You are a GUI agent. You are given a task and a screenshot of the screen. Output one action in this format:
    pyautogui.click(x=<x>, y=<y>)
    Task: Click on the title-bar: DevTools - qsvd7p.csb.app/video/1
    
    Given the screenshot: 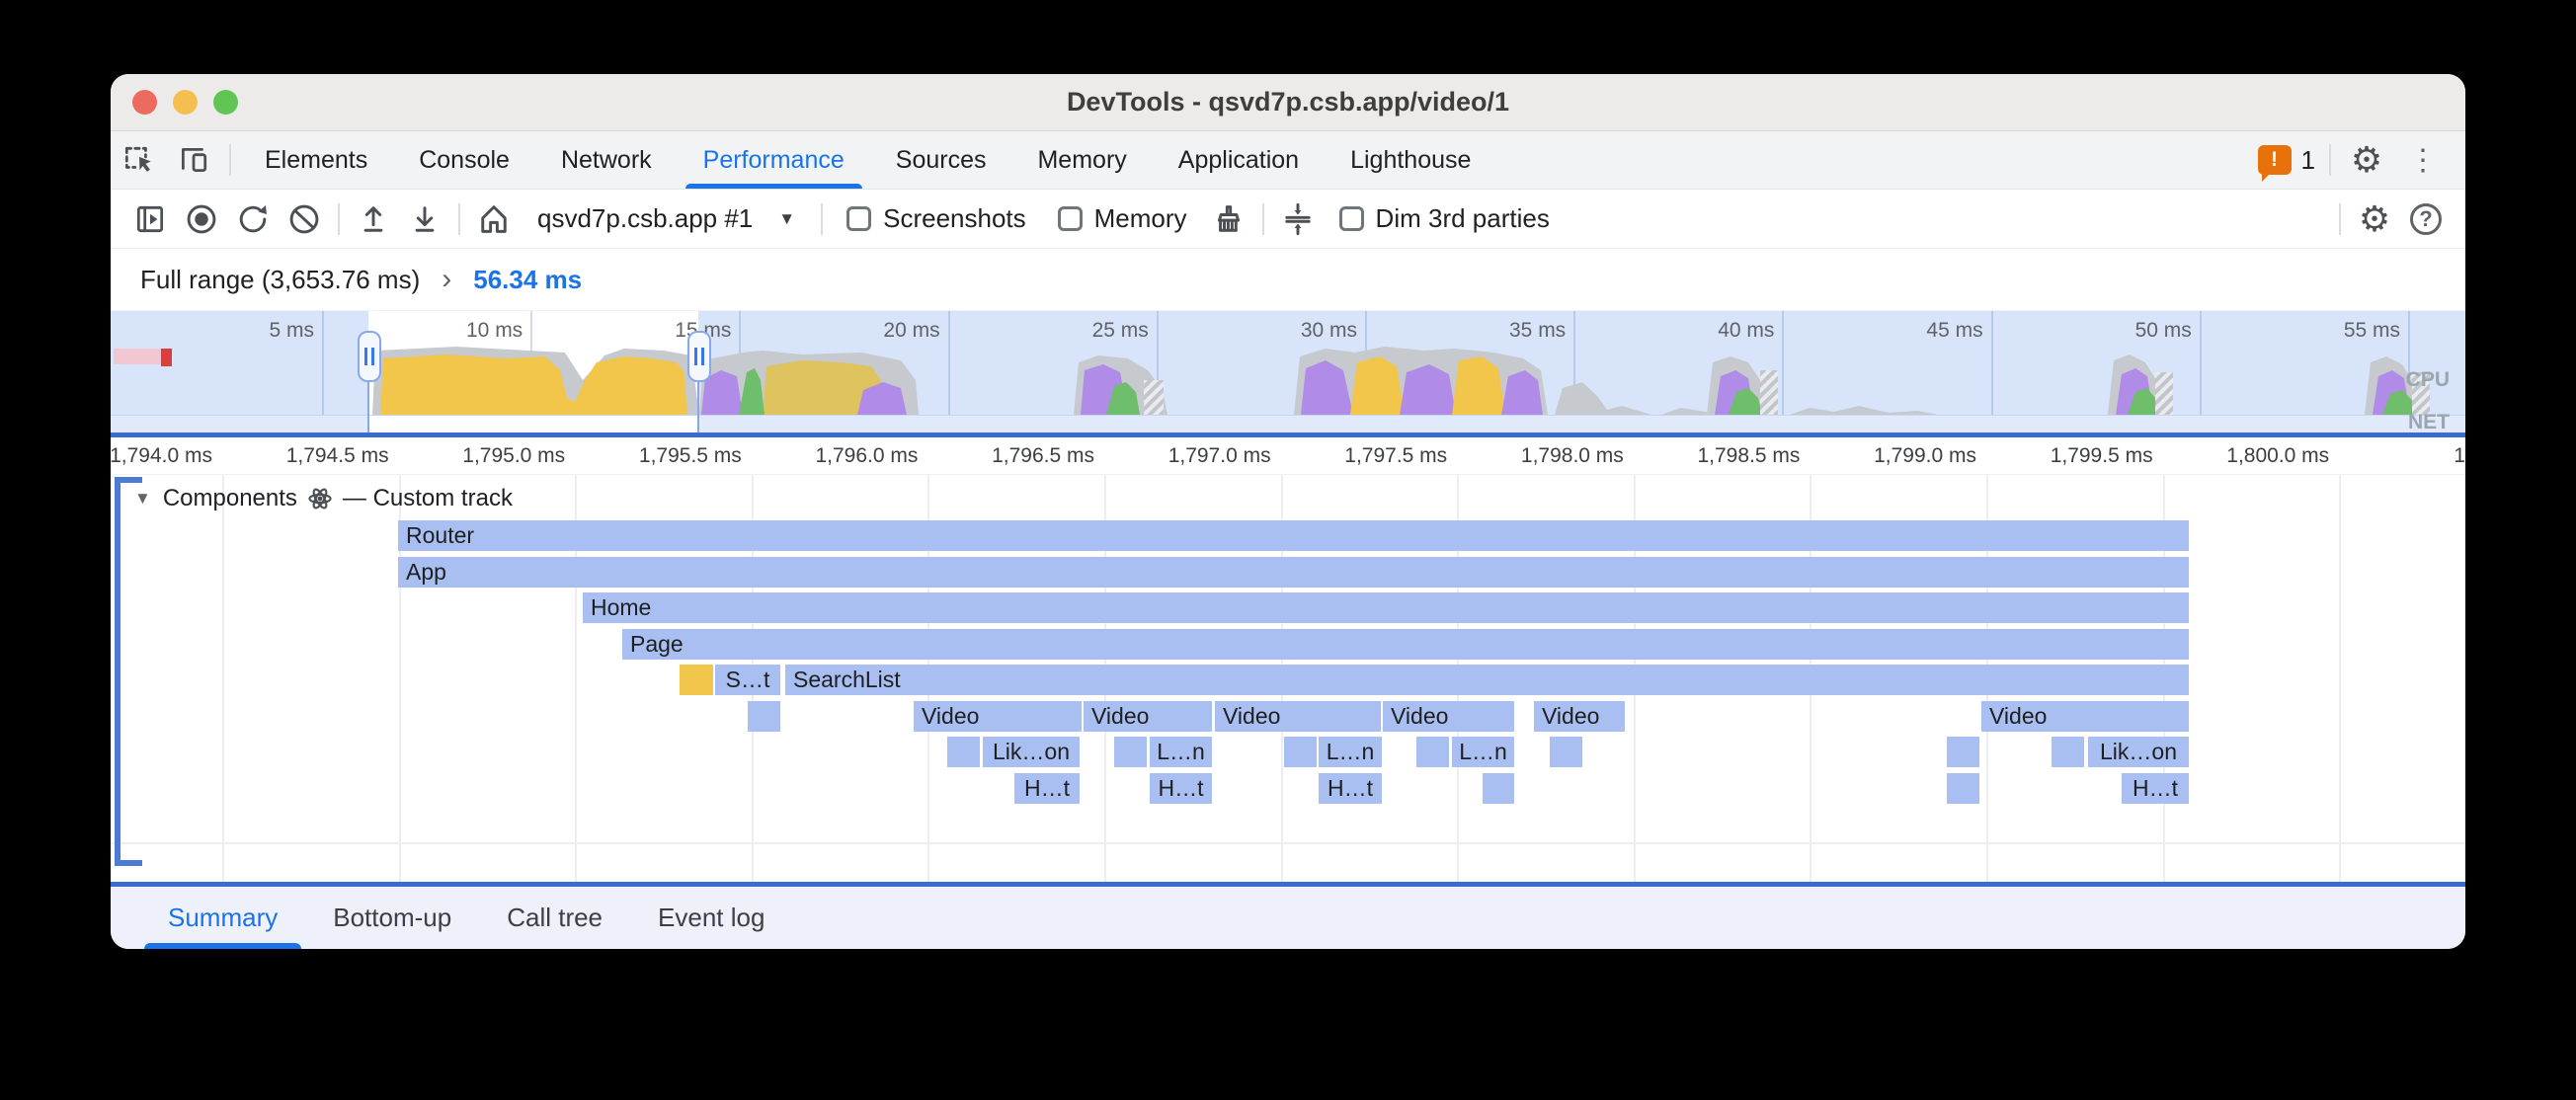 What is the action you would take?
    pyautogui.click(x=1288, y=102)
    